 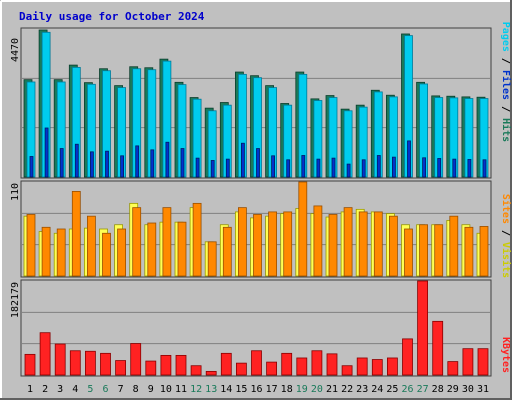 I want to click on x-tick-label: 4, so click(x=75, y=389).